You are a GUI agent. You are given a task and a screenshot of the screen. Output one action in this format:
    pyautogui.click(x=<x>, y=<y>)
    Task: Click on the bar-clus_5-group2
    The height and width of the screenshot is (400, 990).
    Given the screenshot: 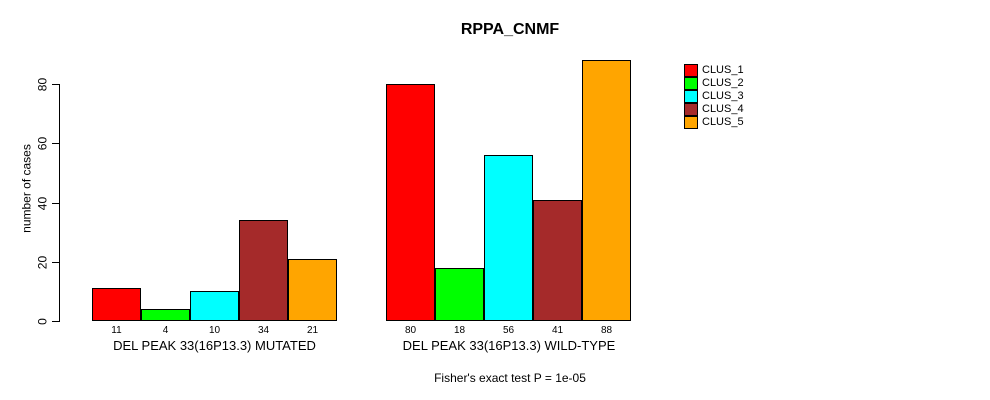 What is the action you would take?
    pyautogui.click(x=606, y=190)
    